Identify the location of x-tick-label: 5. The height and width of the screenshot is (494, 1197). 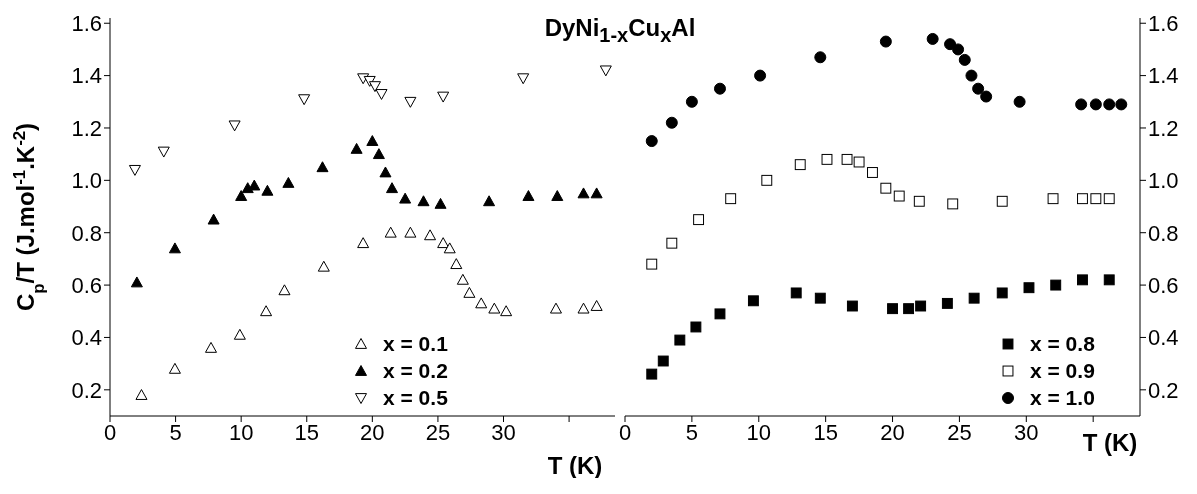
(175, 432).